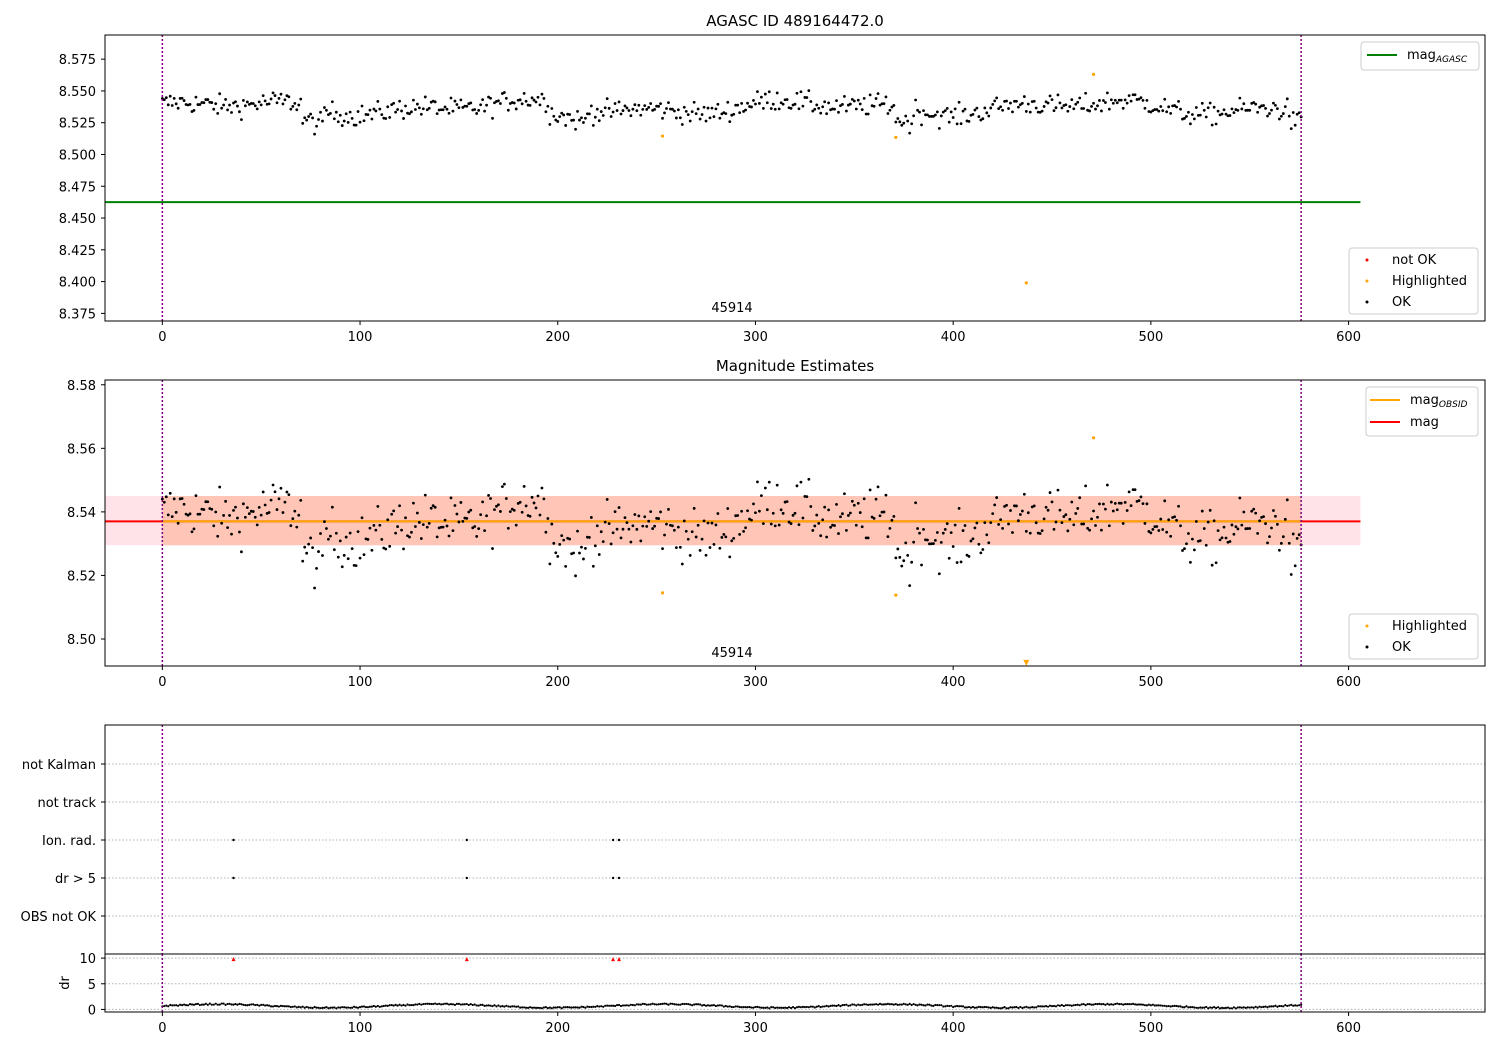 The image size is (1500, 1050). Describe the element at coordinates (162, 1028) in the screenshot. I see `x-tick-label: 0` at that location.